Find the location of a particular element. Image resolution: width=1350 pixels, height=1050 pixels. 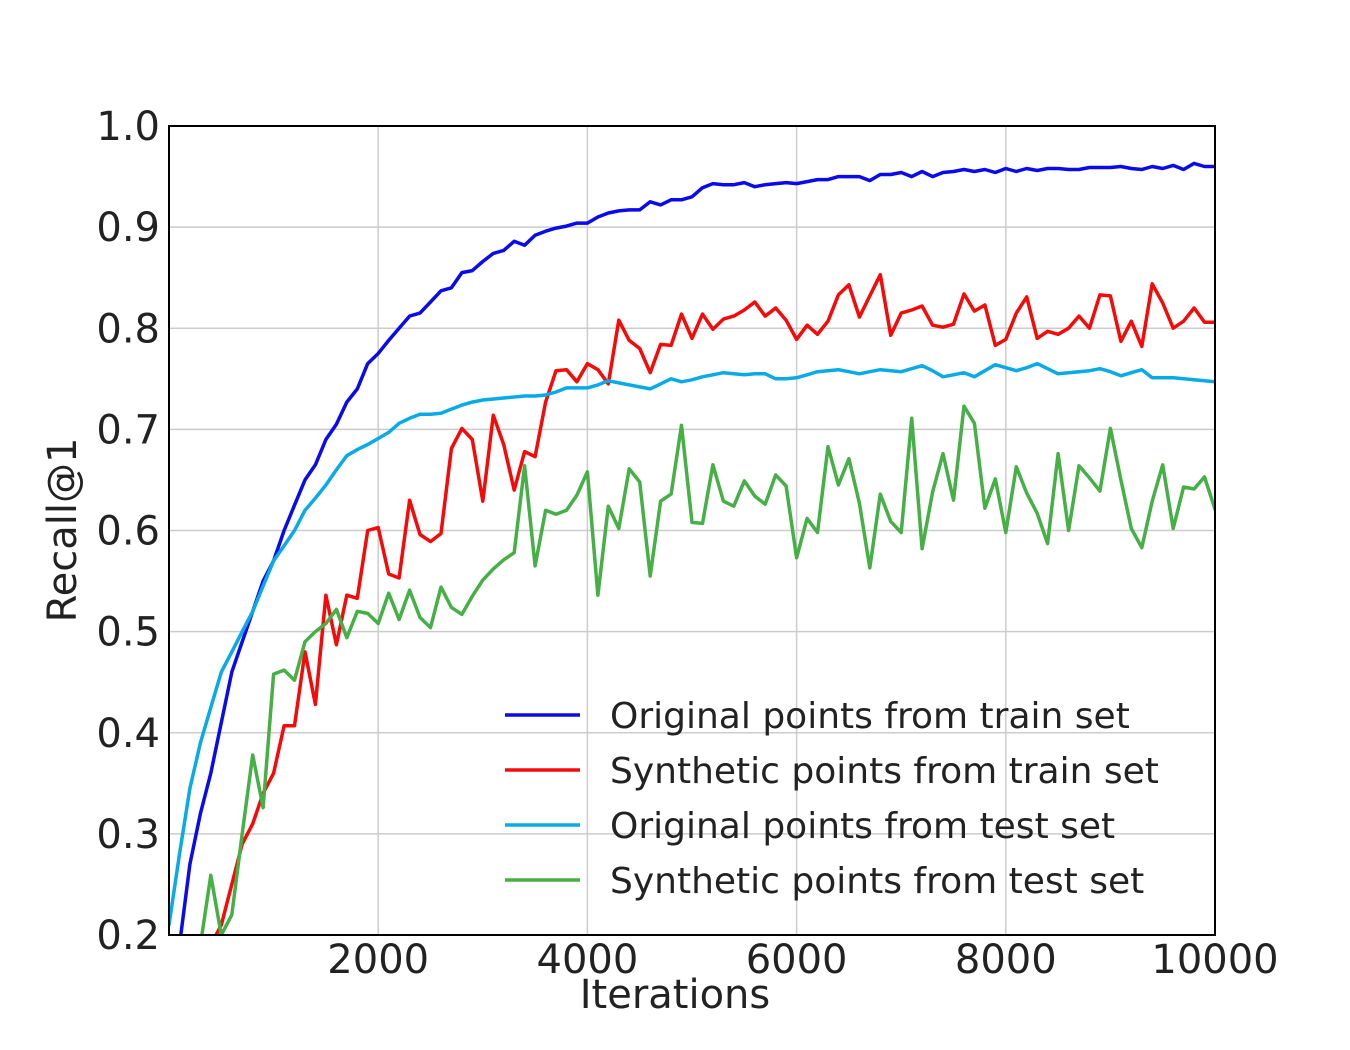

y-tick-label: 0.5 is located at coordinates (128, 633).